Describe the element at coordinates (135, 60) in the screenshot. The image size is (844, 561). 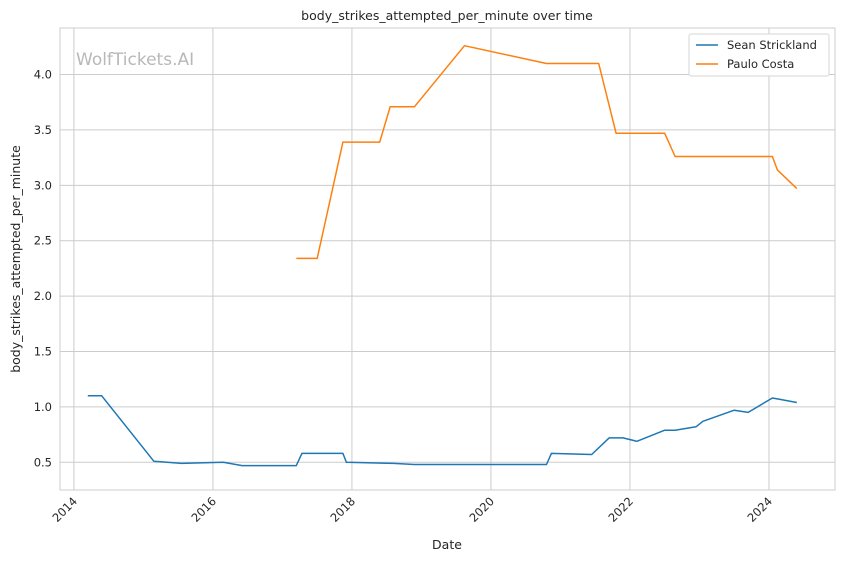
I see `watermark-text: WolfTickets.AI` at that location.